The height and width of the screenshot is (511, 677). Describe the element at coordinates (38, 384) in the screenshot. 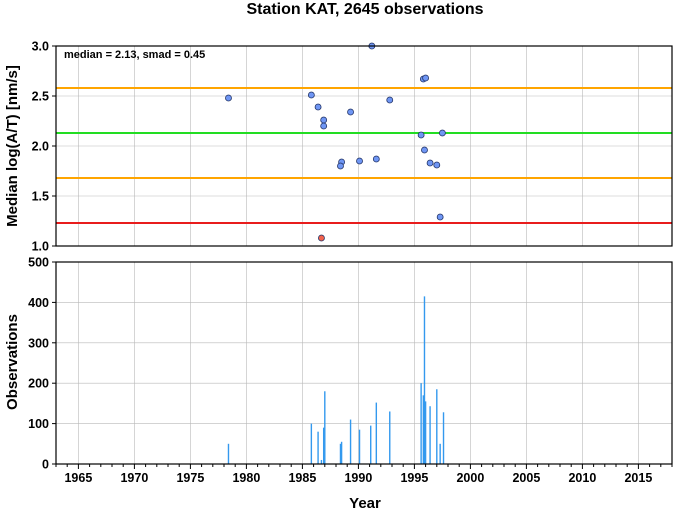

I see `bottom-y-tick-label: 200` at that location.